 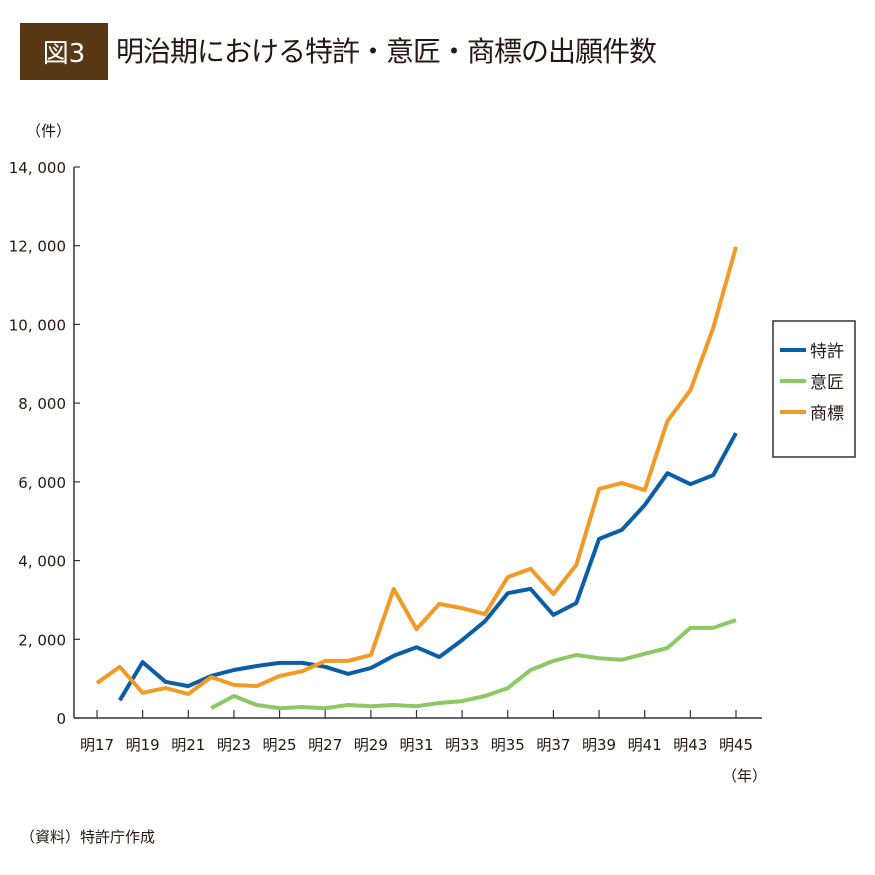 What do you see at coordinates (42, 640) in the screenshot?
I see `y-tick-label: 2, 000` at bounding box center [42, 640].